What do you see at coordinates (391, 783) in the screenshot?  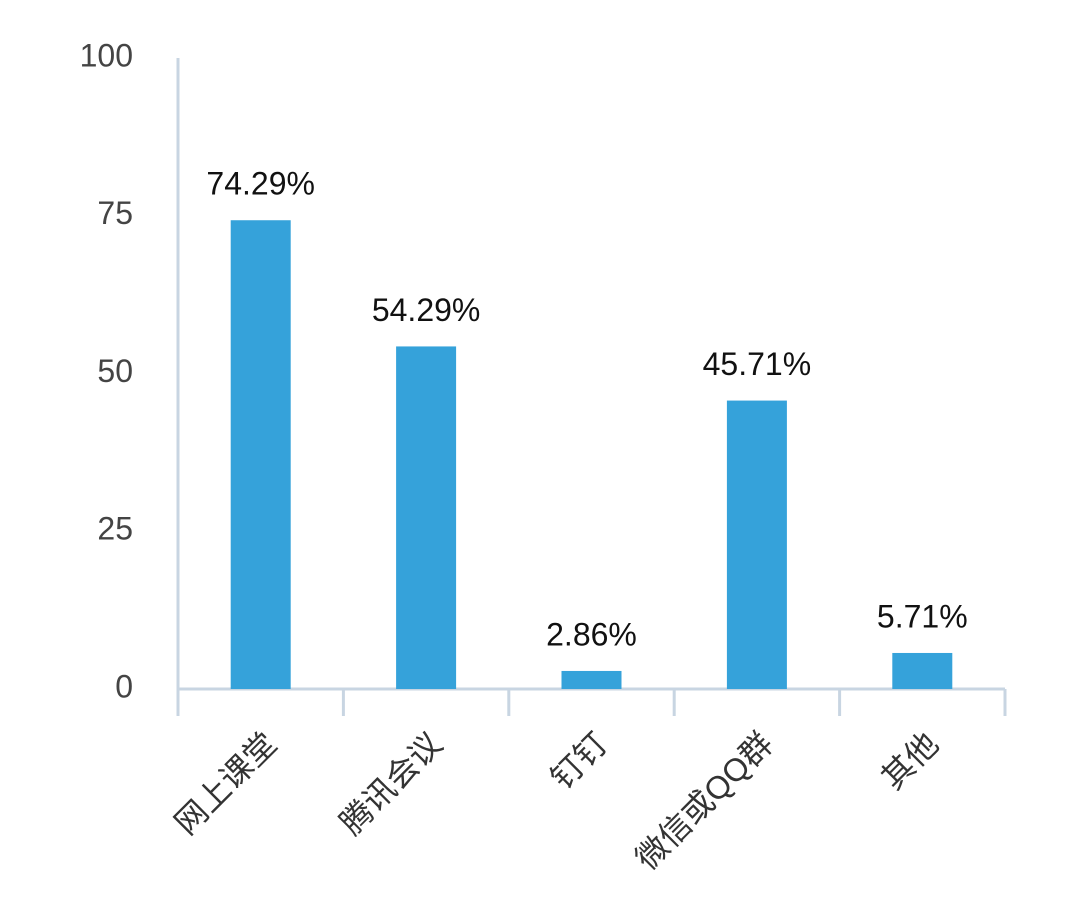 I see `x-tick-label: 腾讯会议` at bounding box center [391, 783].